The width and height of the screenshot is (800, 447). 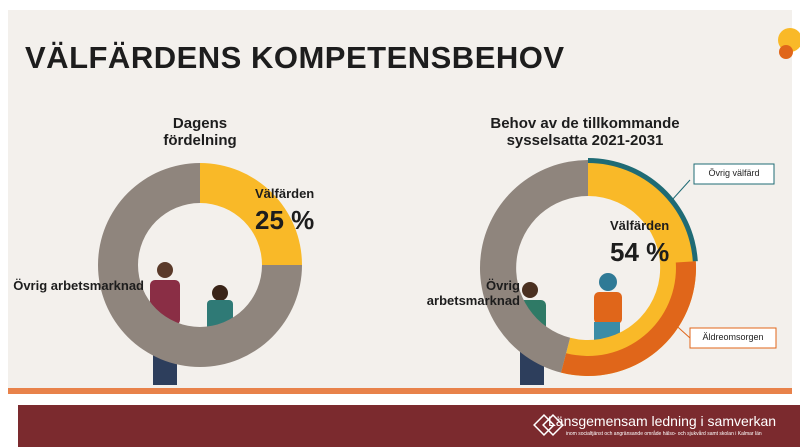 What do you see at coordinates (285, 220) in the screenshot?
I see `value-label: 25 %` at bounding box center [285, 220].